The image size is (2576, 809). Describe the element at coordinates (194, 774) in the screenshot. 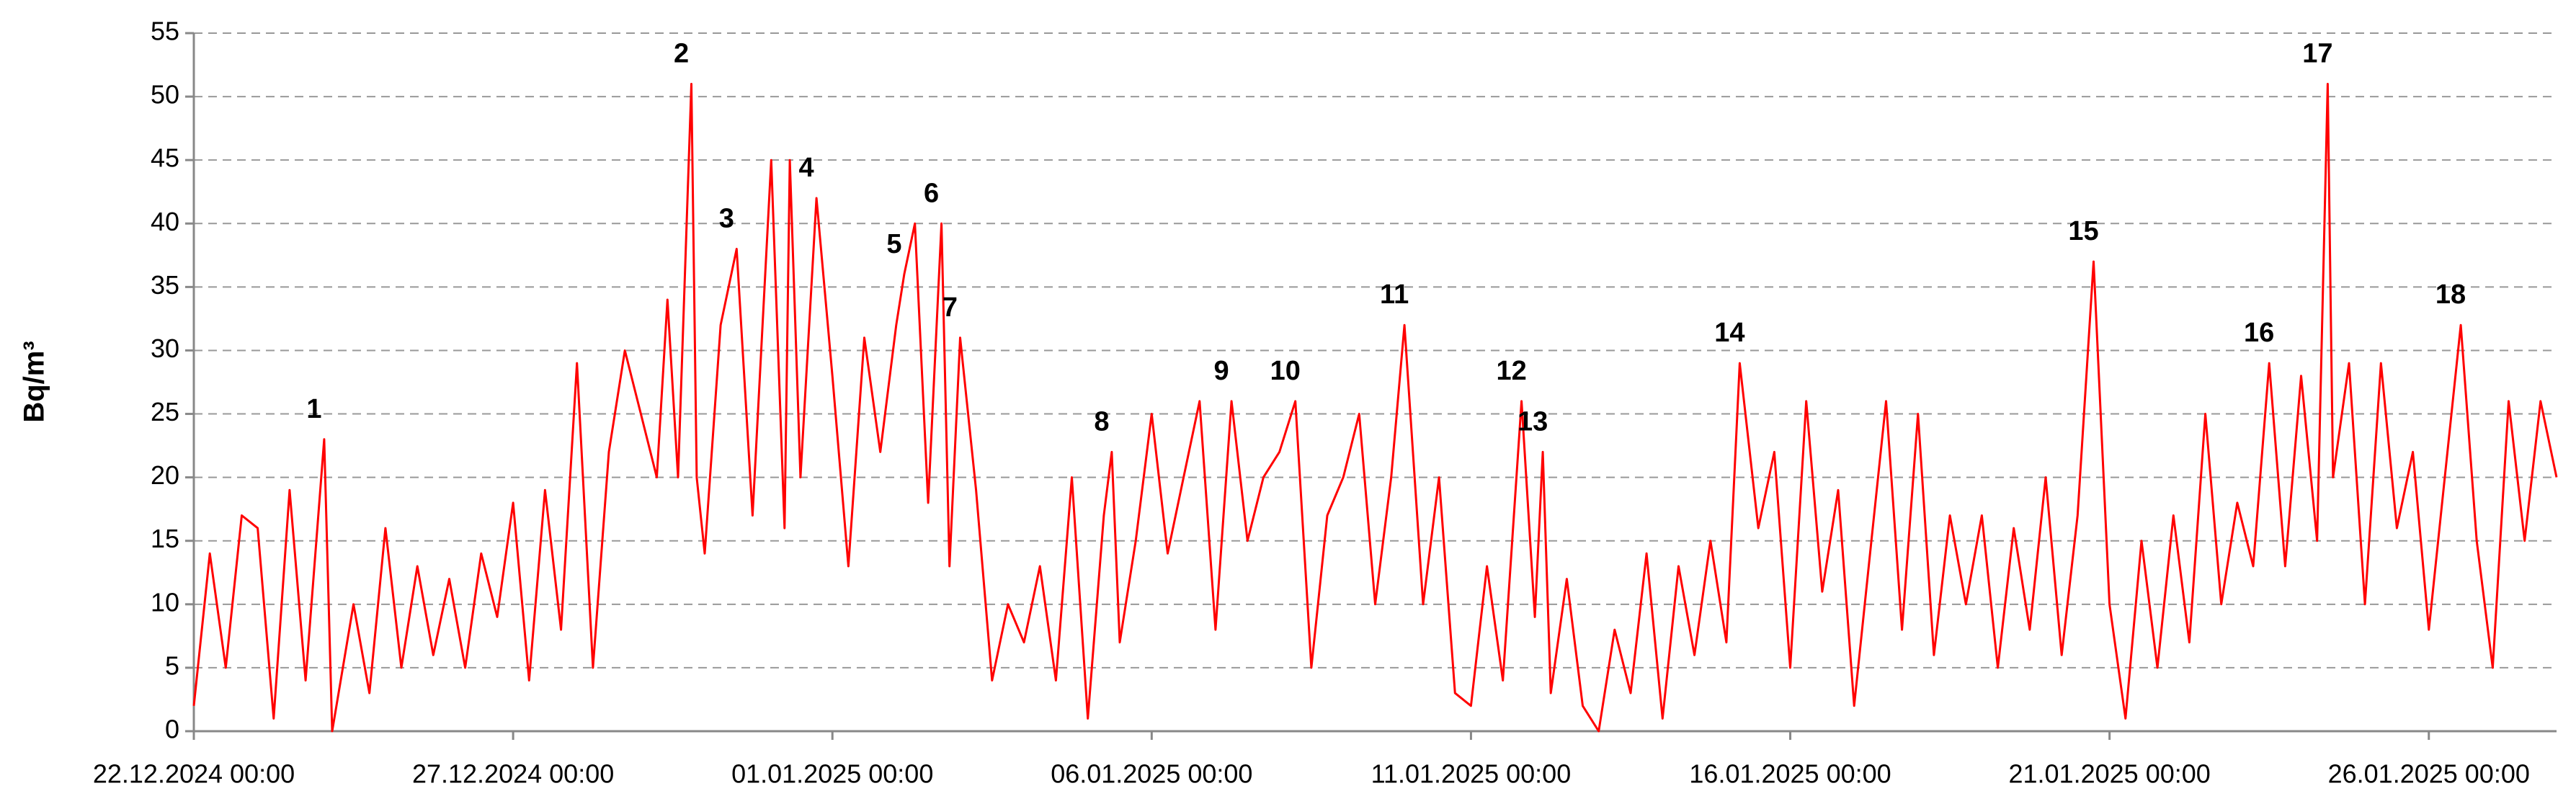

I see `x-tick-label: 22.12.2024 00:00` at that location.